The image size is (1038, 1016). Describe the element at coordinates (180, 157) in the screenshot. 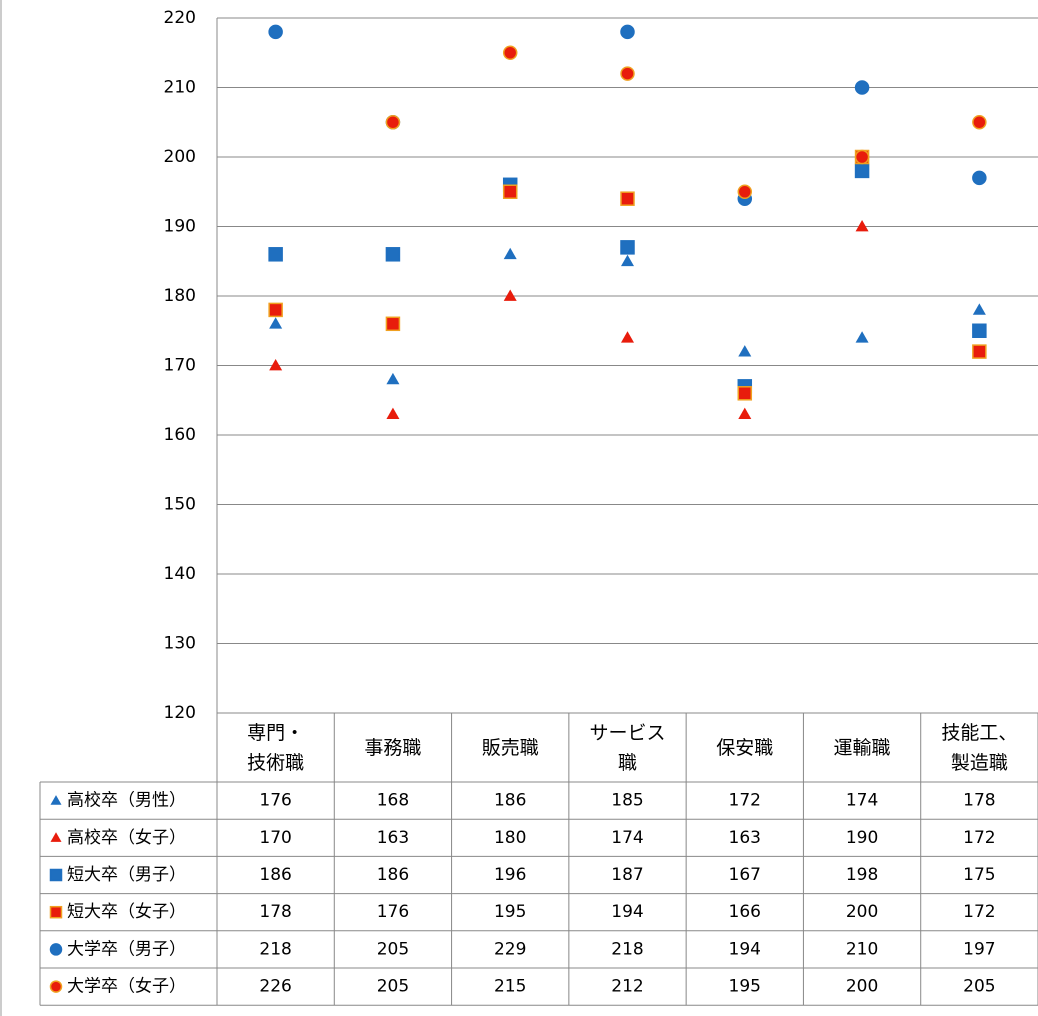

I see `y-tick-label: 200` at that location.